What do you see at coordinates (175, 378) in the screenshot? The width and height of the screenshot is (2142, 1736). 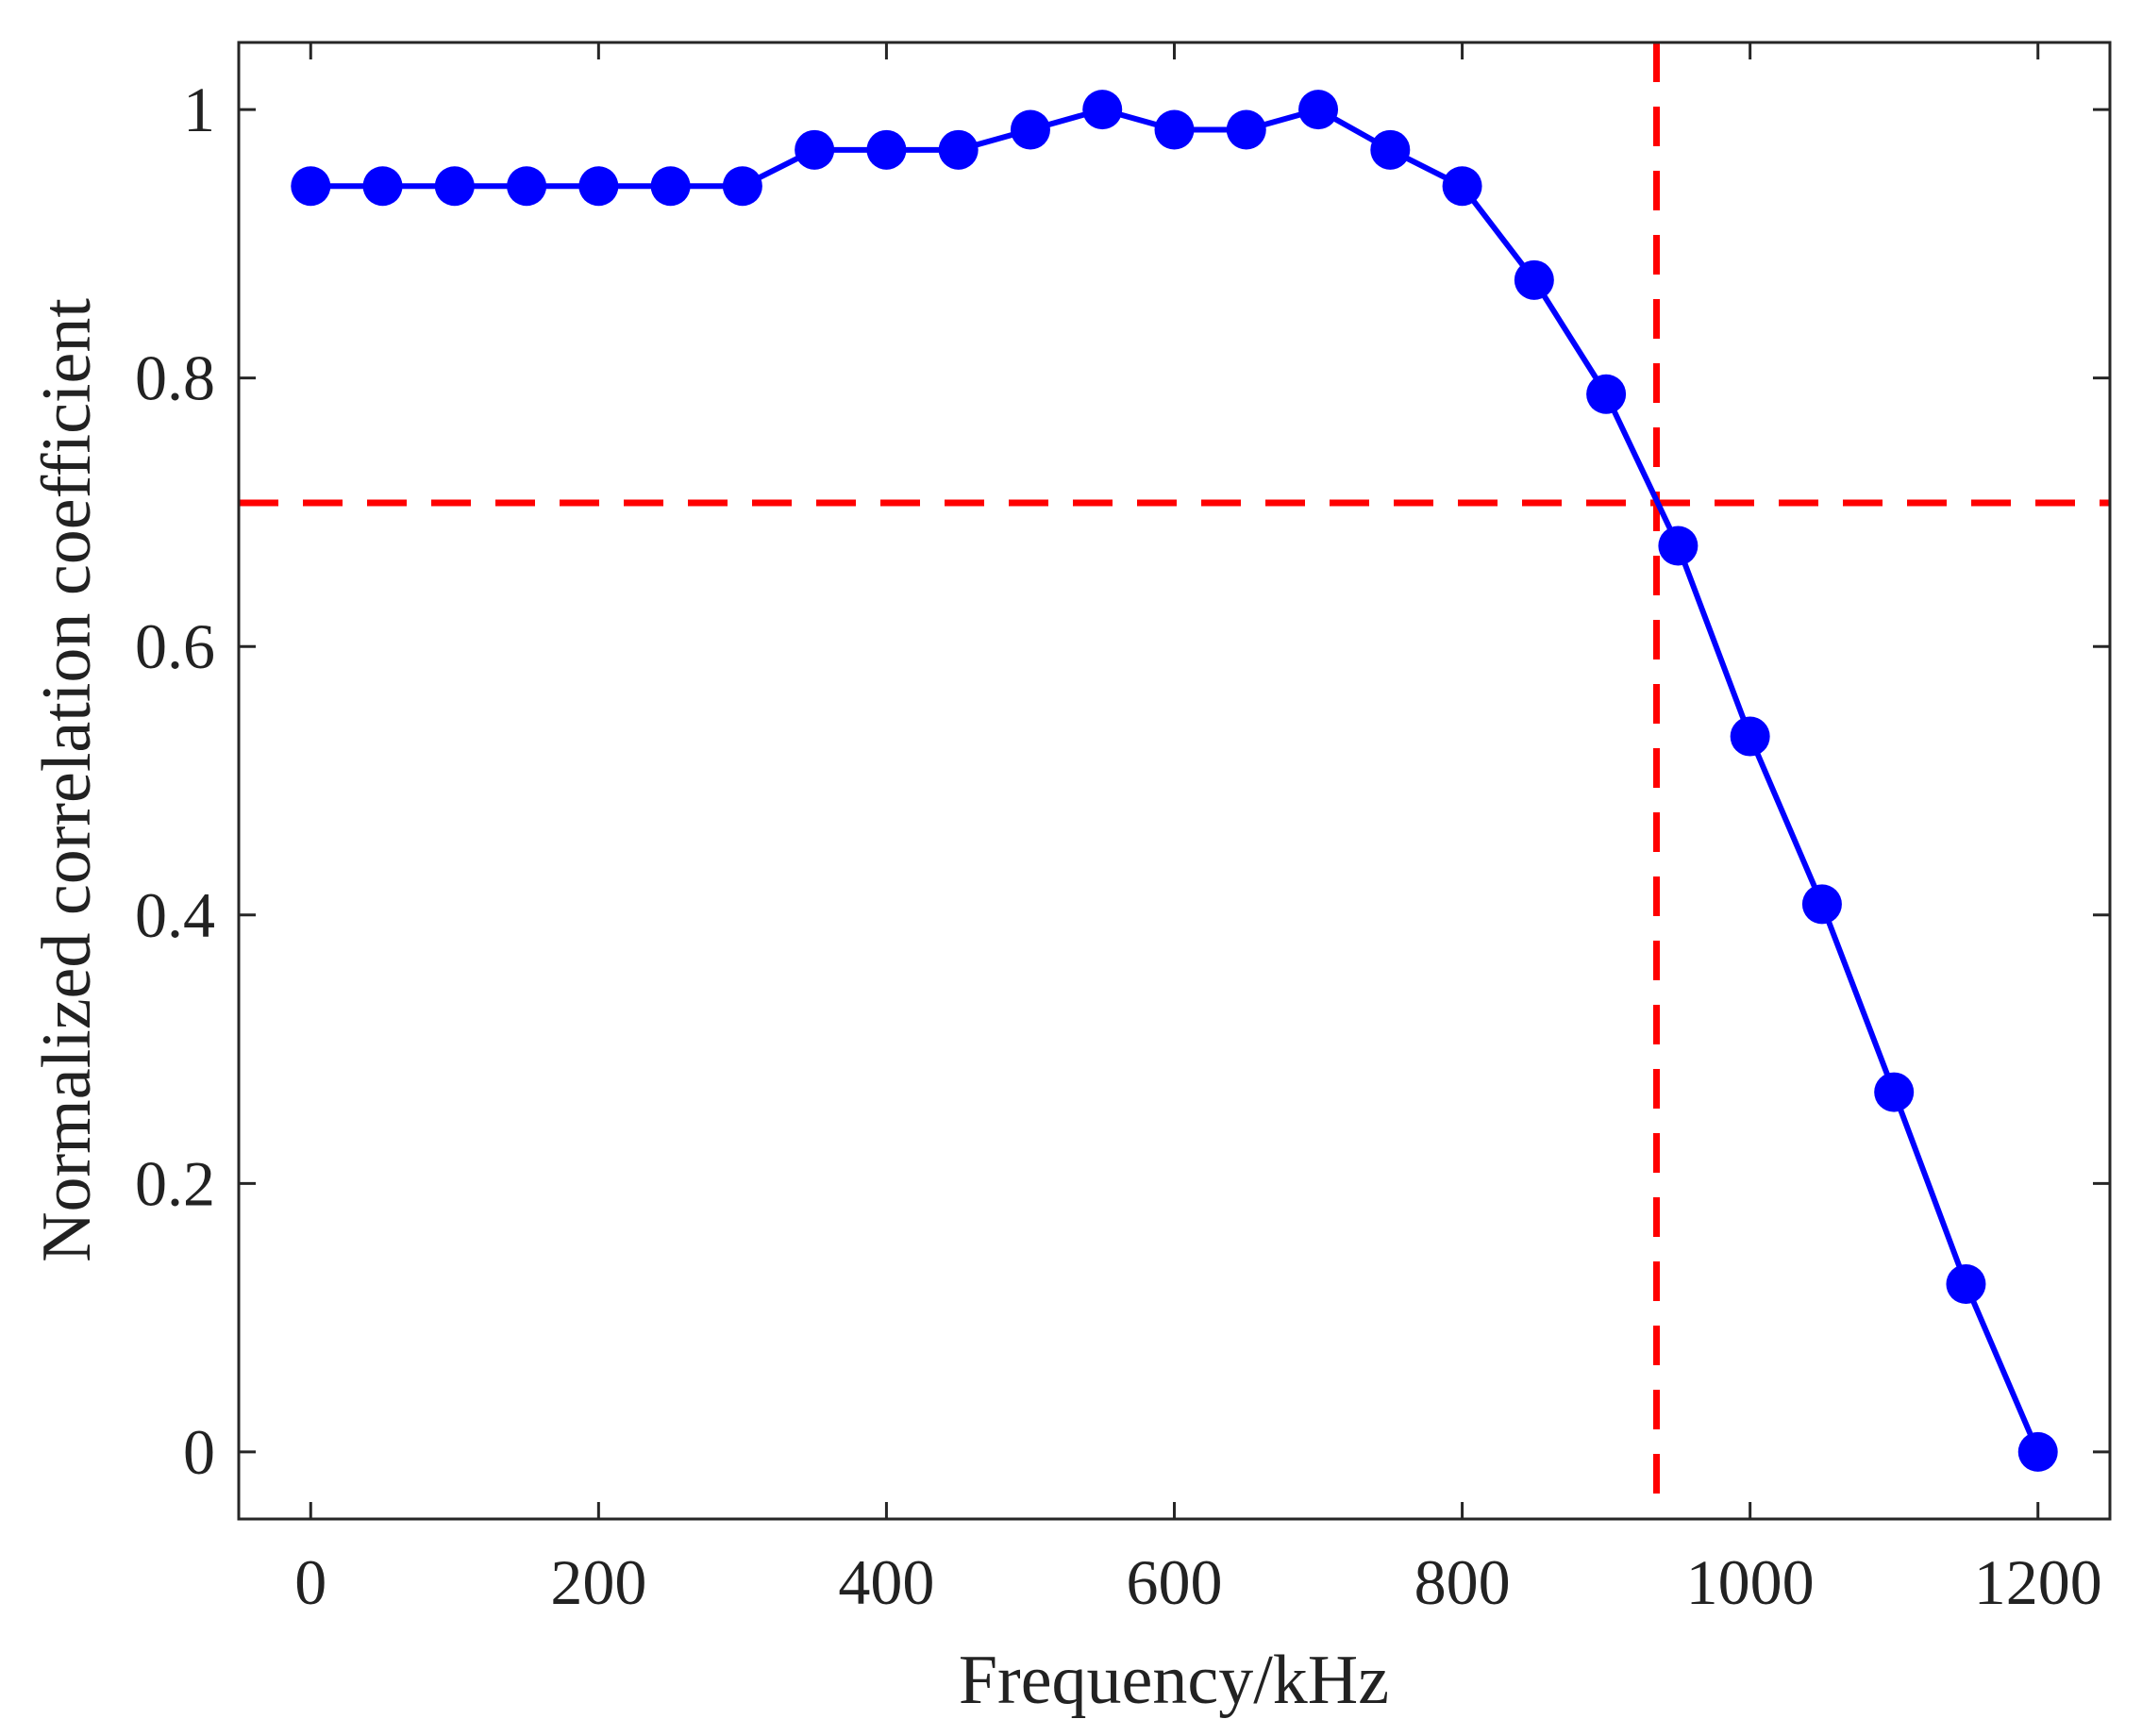 I see `y-tick-label: 0.8` at bounding box center [175, 378].